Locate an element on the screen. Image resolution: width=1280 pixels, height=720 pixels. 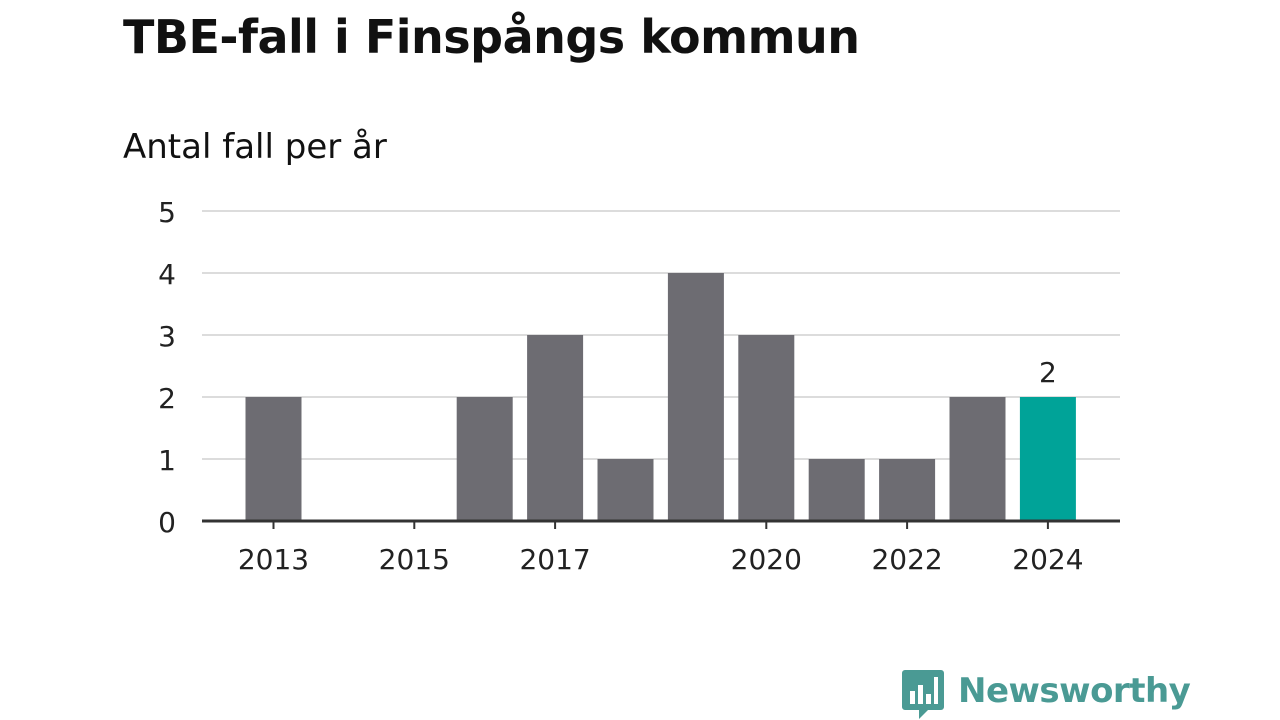
x-tick-label-2015: 2015 is located at coordinates (414, 559).